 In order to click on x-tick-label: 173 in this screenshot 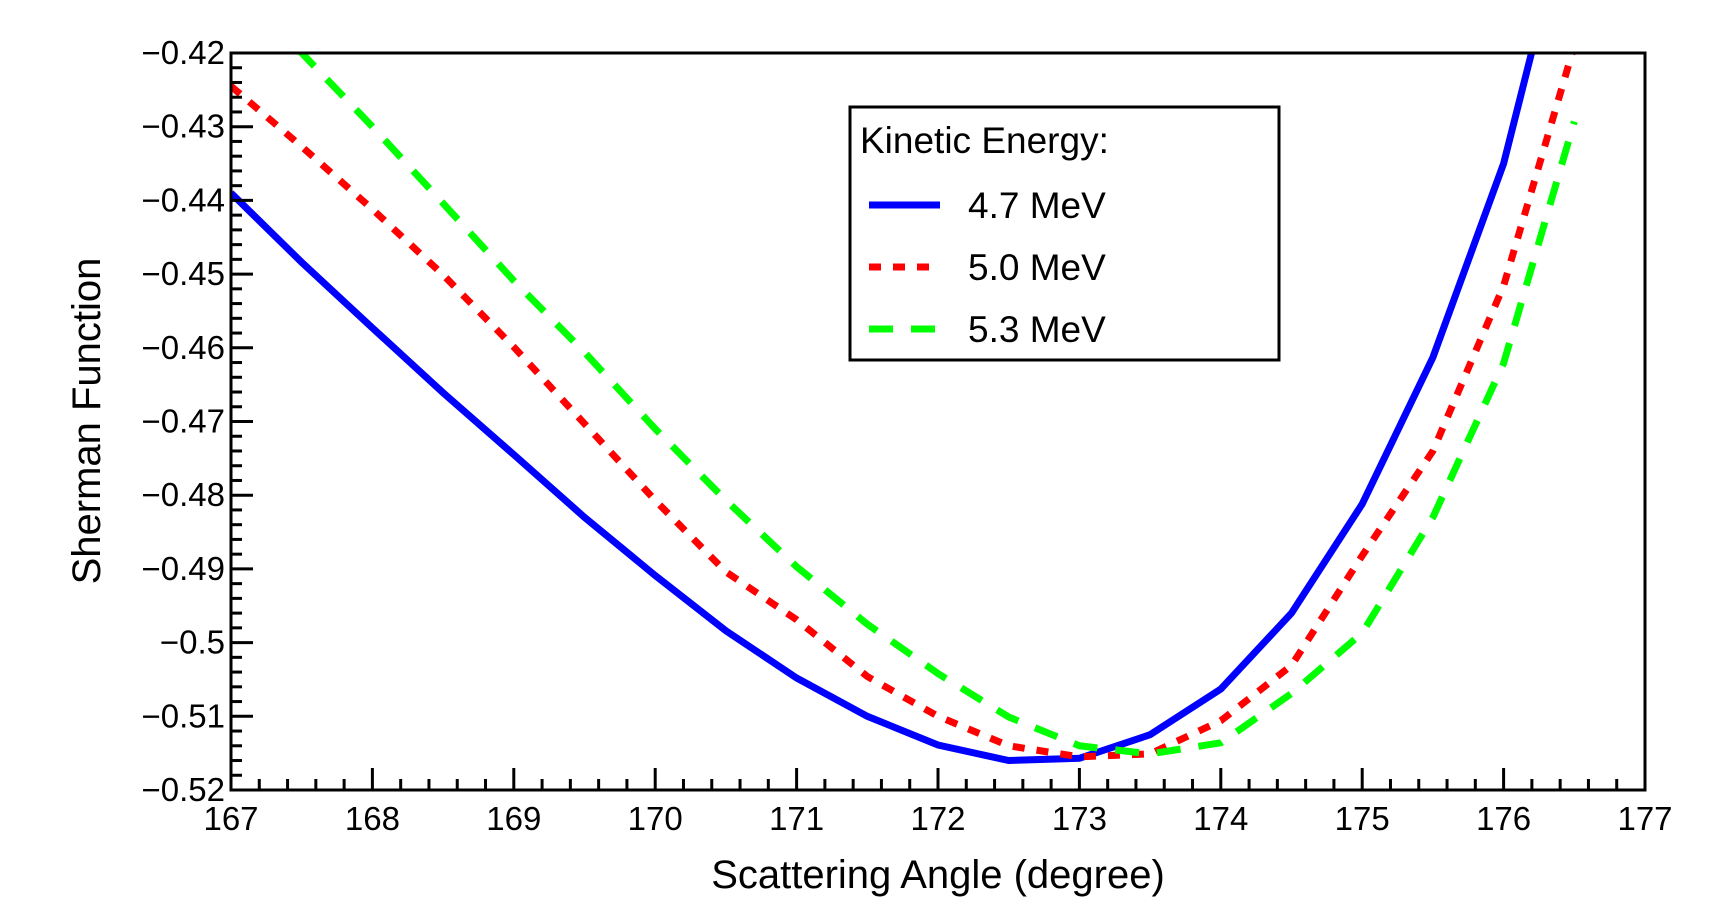, I will do `click(1079, 818)`.